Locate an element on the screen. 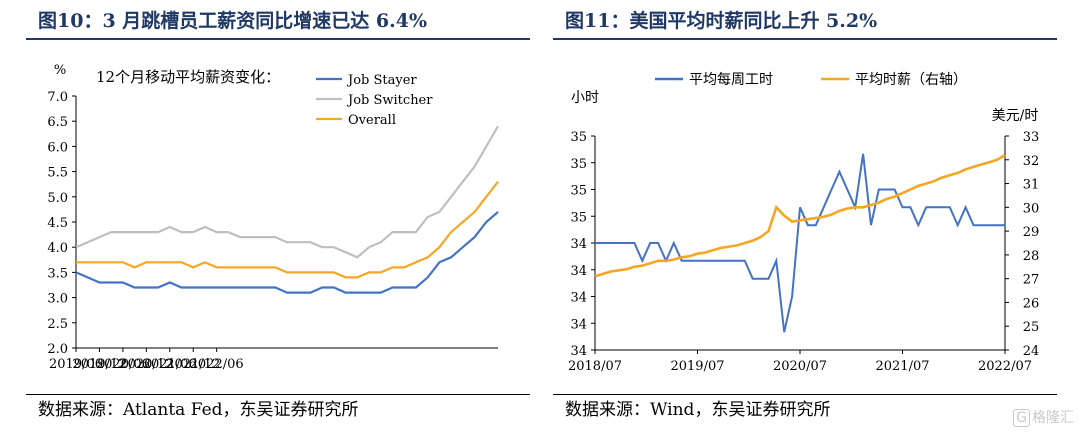 The width and height of the screenshot is (1080, 435). right-axis-unit-label: 美元/时 is located at coordinates (1015, 116).